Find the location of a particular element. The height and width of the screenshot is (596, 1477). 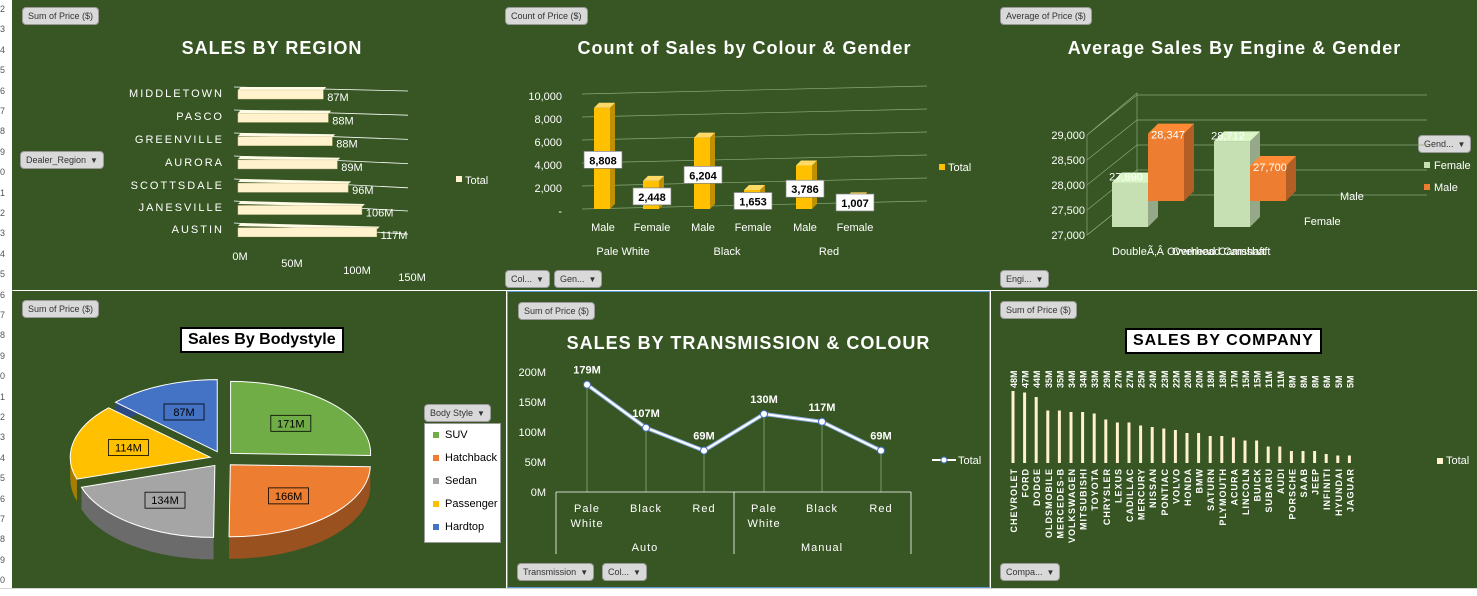

cg-data-label: 8,808 is located at coordinates (603, 161).